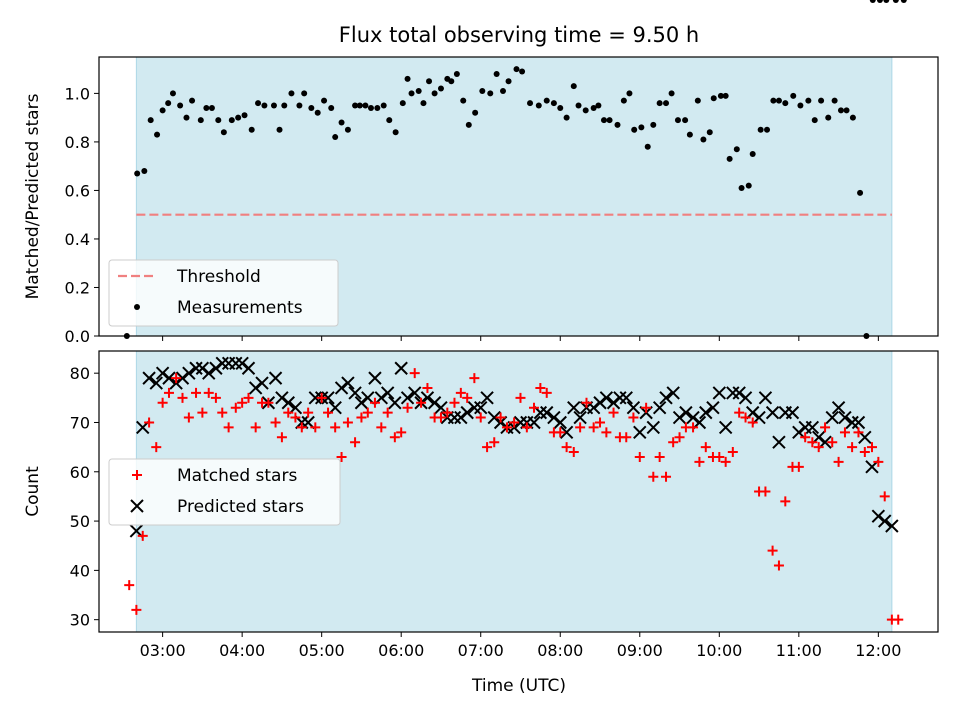 This screenshot has height=720, width=960. What do you see at coordinates (560, 650) in the screenshot?
I see `x-tick-label: 08:00` at bounding box center [560, 650].